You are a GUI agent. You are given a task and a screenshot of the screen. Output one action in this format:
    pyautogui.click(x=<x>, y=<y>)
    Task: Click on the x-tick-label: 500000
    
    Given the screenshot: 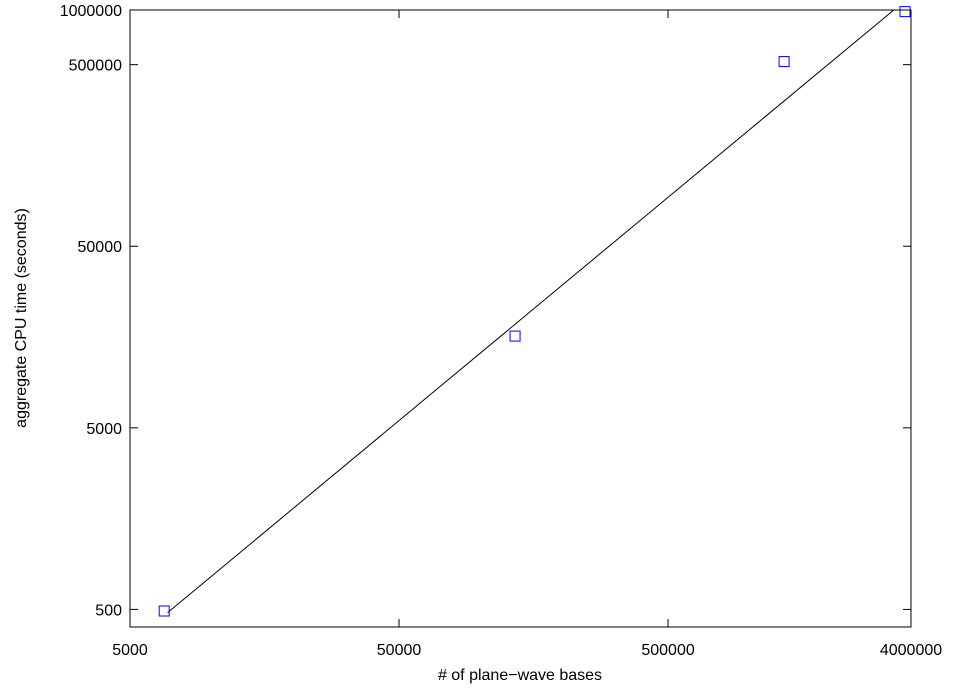 What is the action you would take?
    pyautogui.click(x=667, y=650)
    